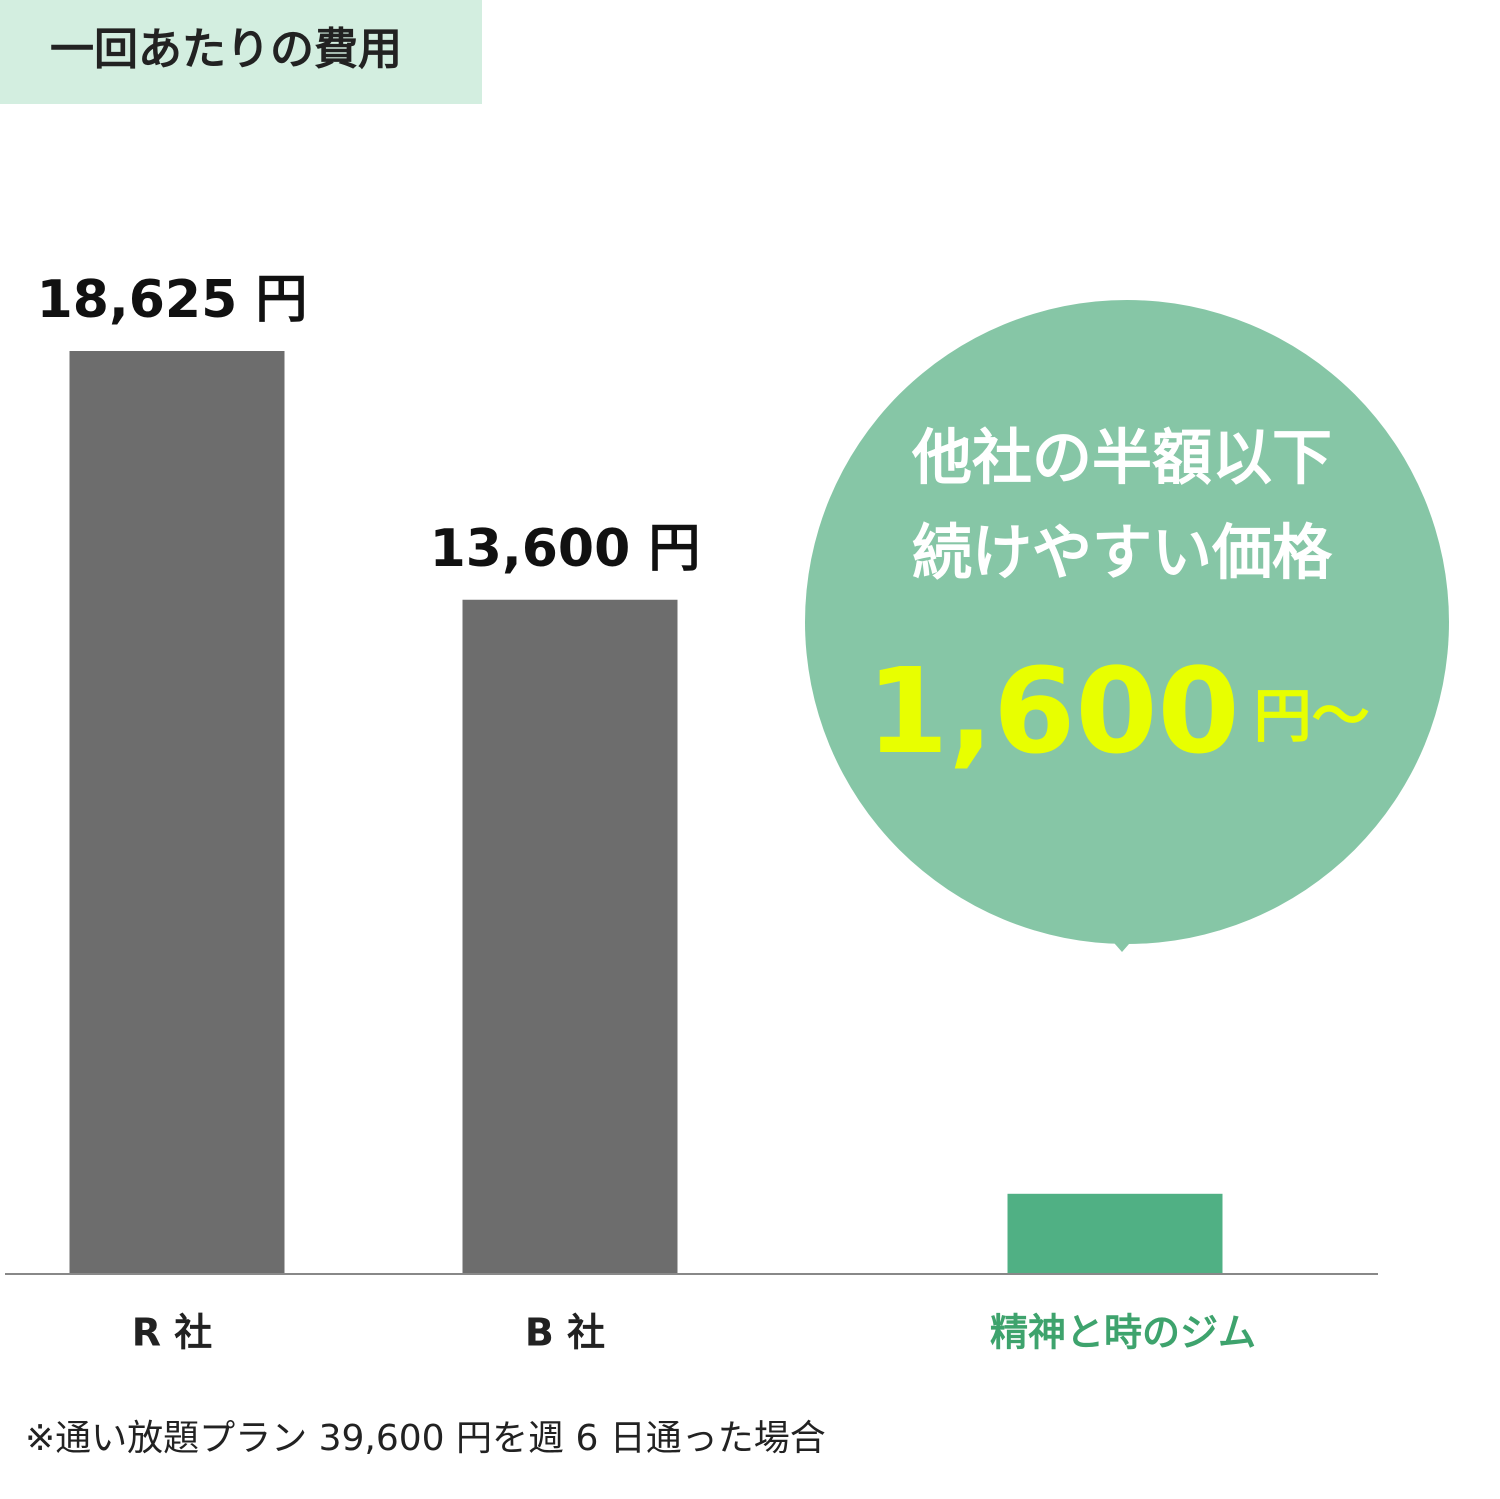 This screenshot has width=1500, height=1499. Describe the element at coordinates (226, 49) in the screenshot. I see `chart-title: 一回あたりの費用` at that location.